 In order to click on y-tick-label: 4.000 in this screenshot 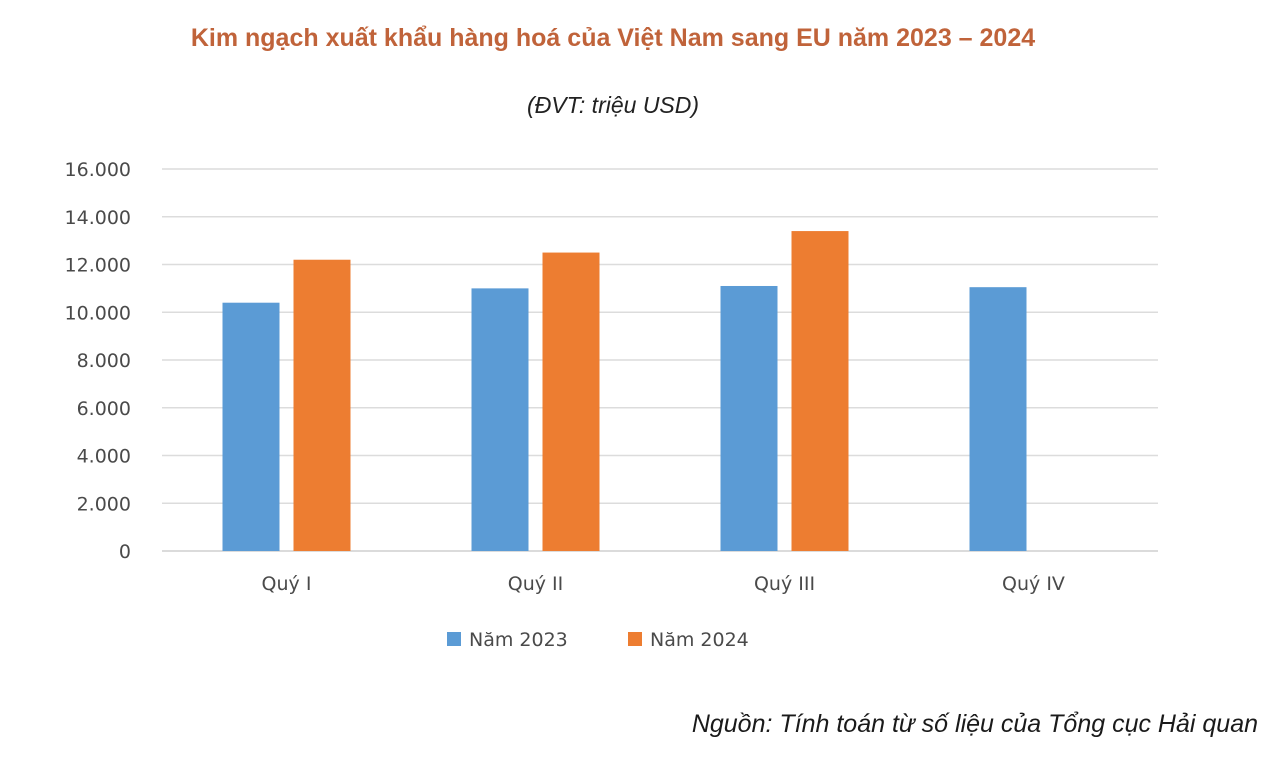, I will do `click(104, 457)`.